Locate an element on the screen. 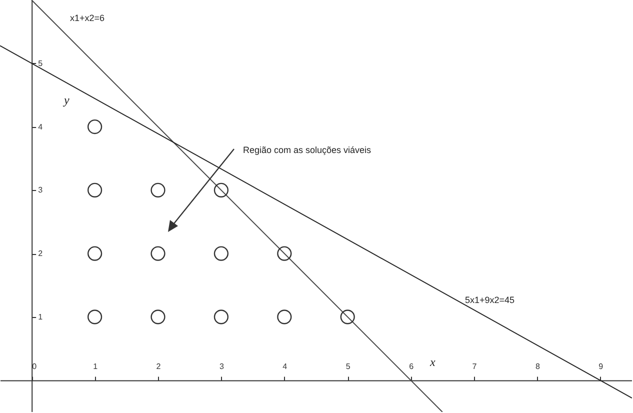 This screenshot has height=413, width=633. x-tick-label: 4 is located at coordinates (285, 366).